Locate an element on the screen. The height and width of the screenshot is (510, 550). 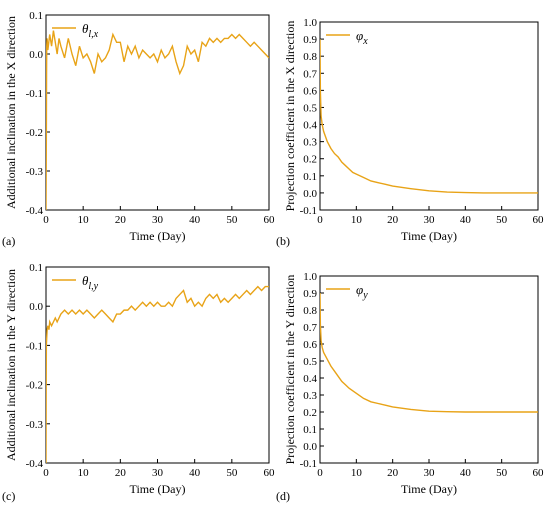
legend-label: θl,y is located at coordinates (90, 282).